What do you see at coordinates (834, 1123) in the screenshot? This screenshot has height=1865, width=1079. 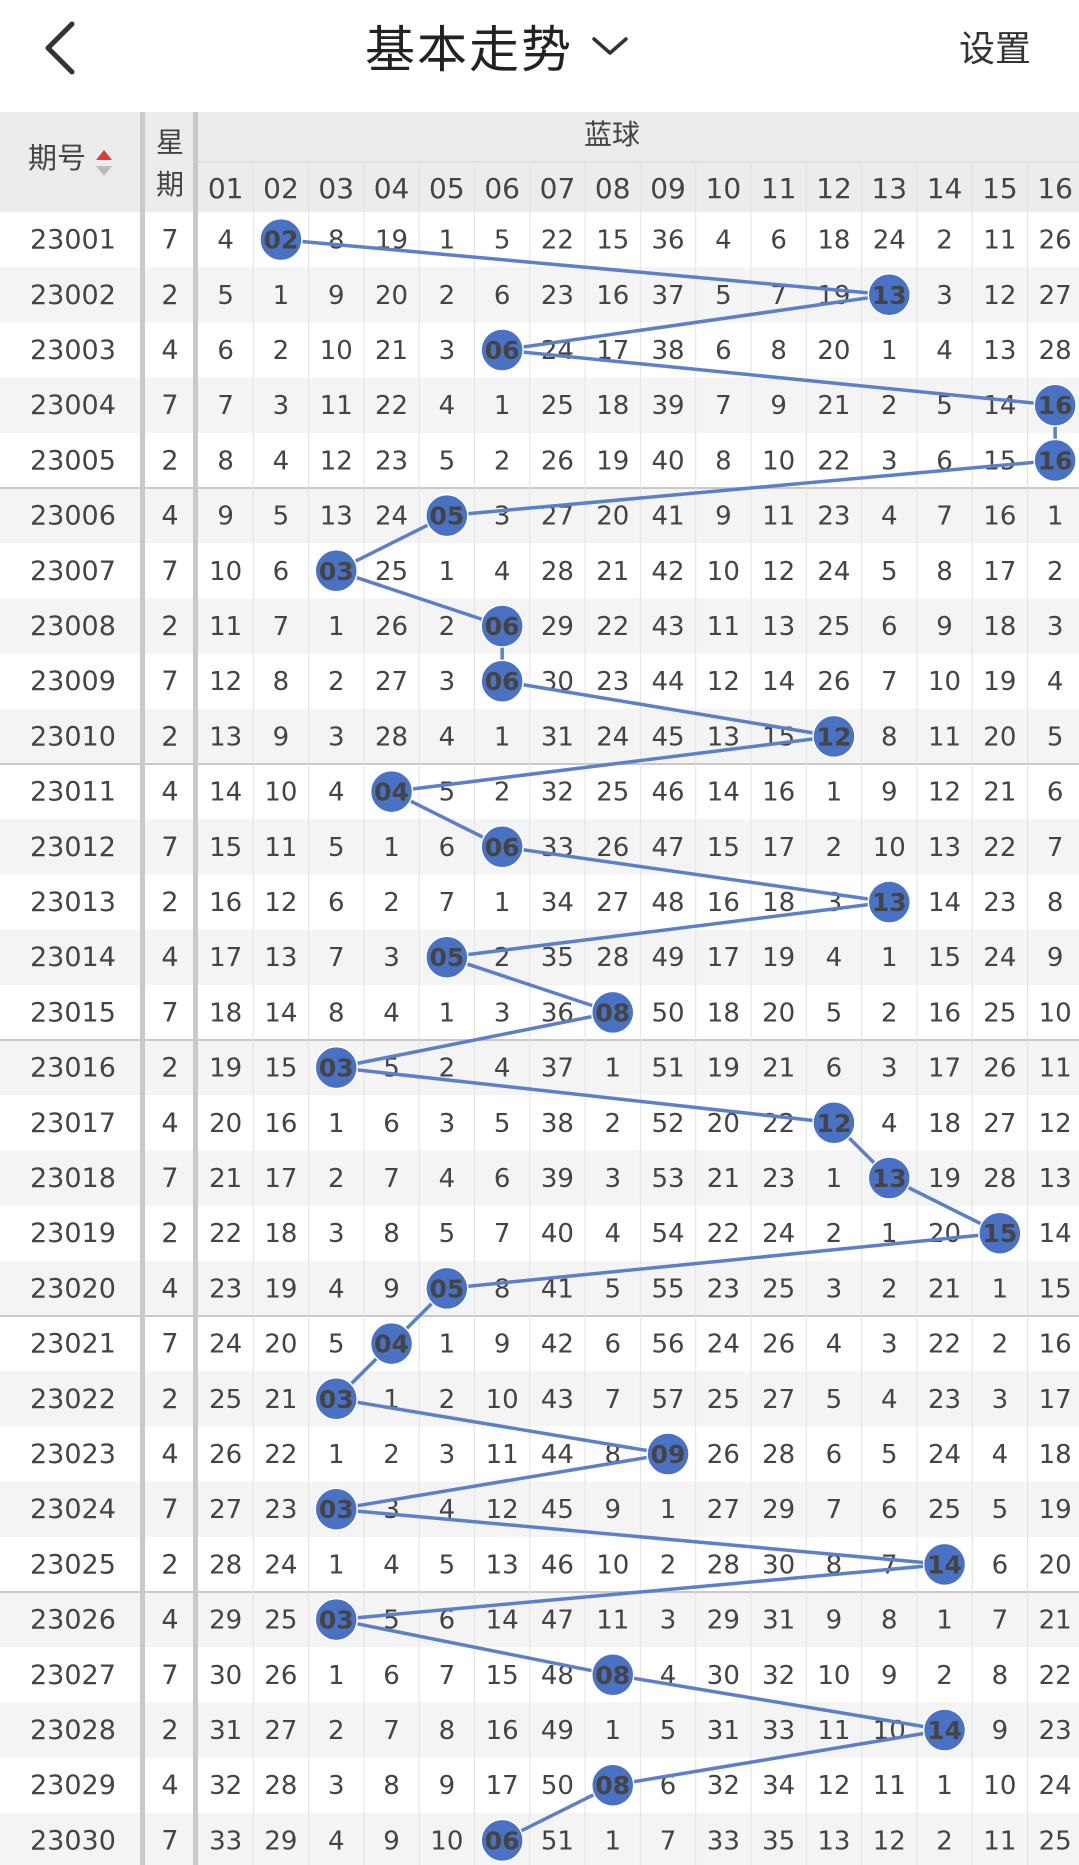 I see `blue-ball-number: 12` at bounding box center [834, 1123].